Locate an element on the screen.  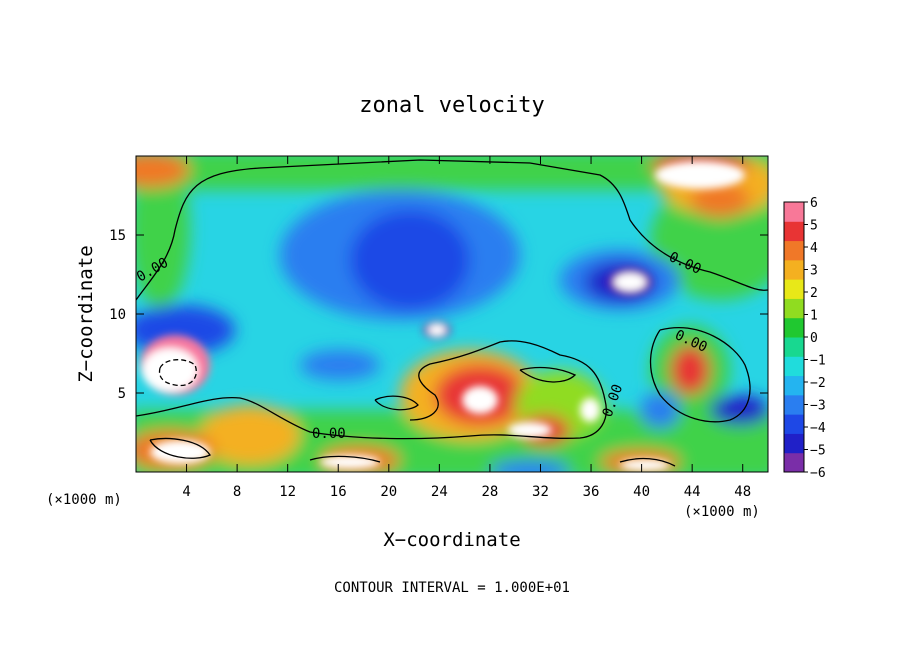
x-axis-unit-left: (×1000 m) is located at coordinates (84, 500).